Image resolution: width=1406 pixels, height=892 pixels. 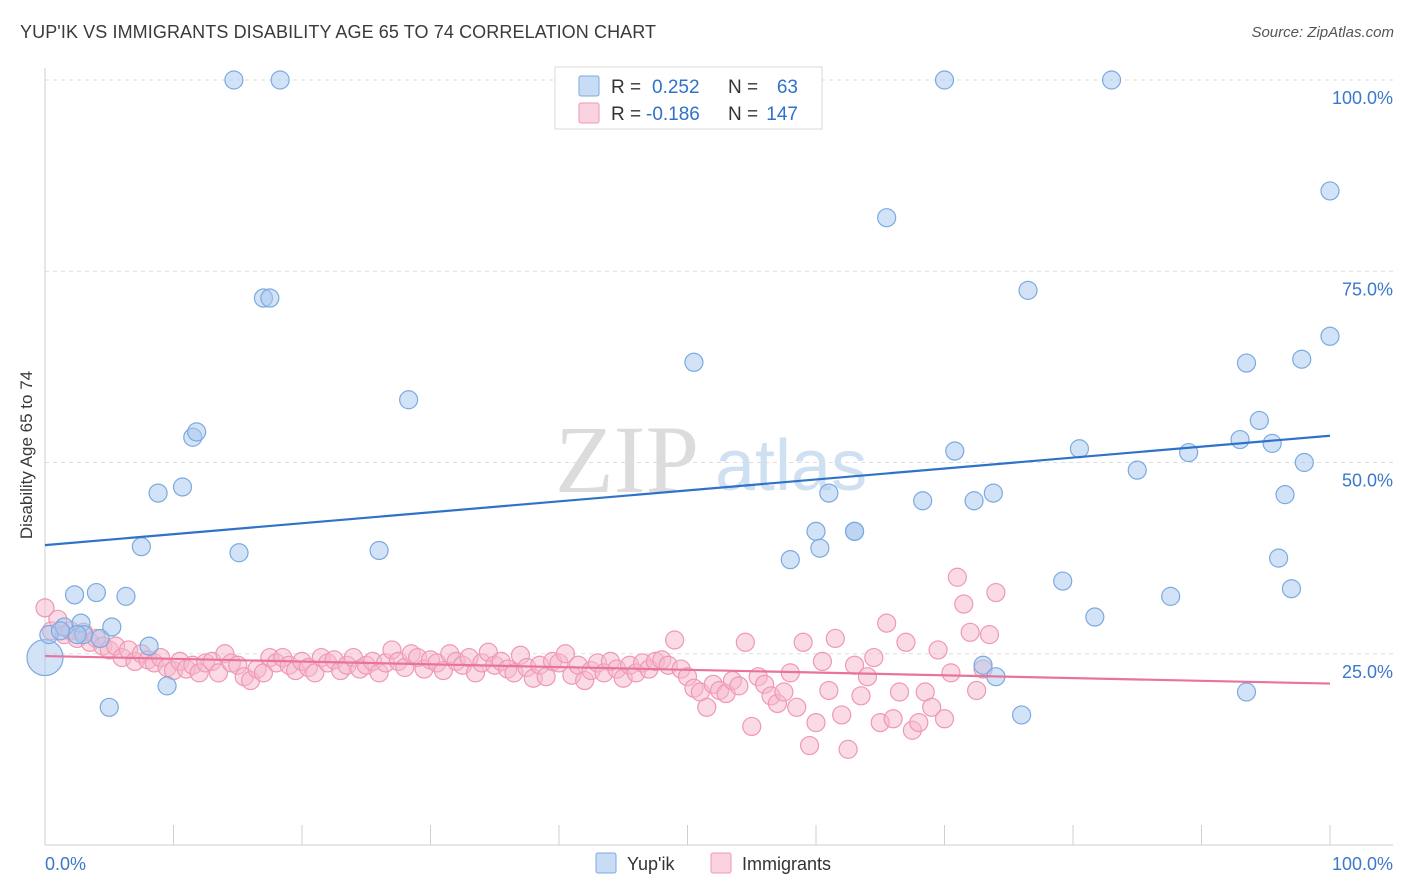 I want to click on y-tick-label: 100.0%, so click(x=1362, y=98).